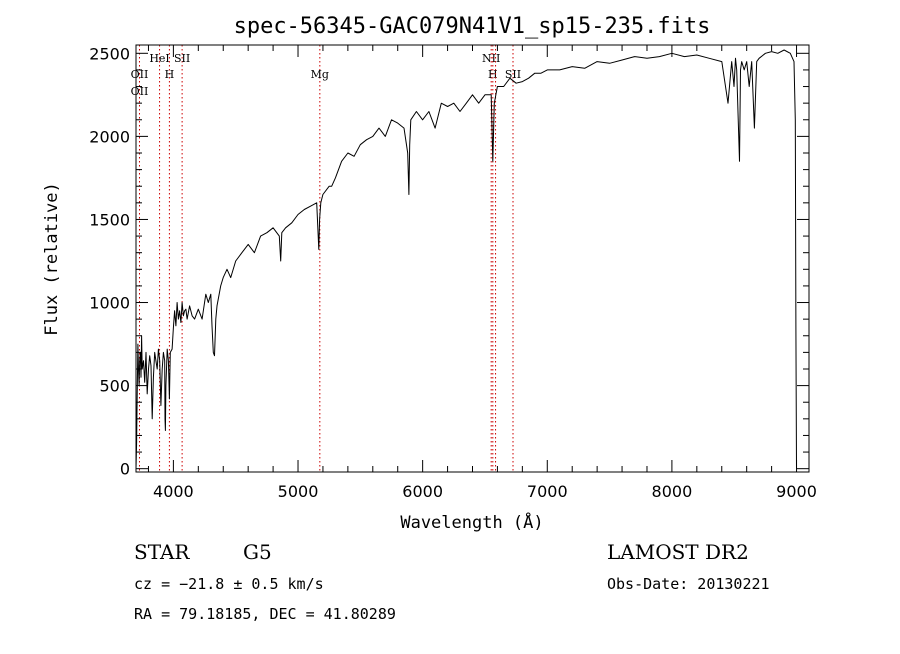  Describe the element at coordinates (688, 584) in the screenshot. I see `obs-date-text: Obs-Date: 20130221` at that location.